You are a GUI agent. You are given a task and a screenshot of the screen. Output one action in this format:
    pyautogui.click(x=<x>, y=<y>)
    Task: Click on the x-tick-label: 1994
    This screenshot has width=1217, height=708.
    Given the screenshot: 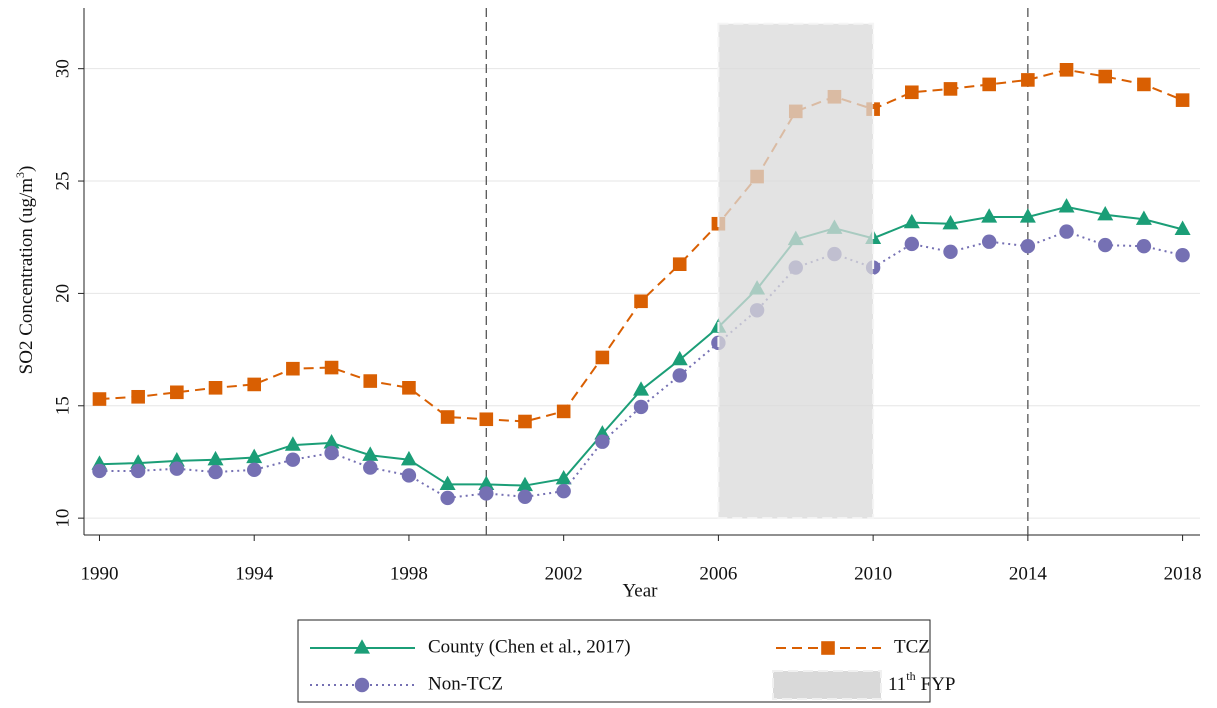 What is the action you would take?
    pyautogui.click(x=254, y=573)
    